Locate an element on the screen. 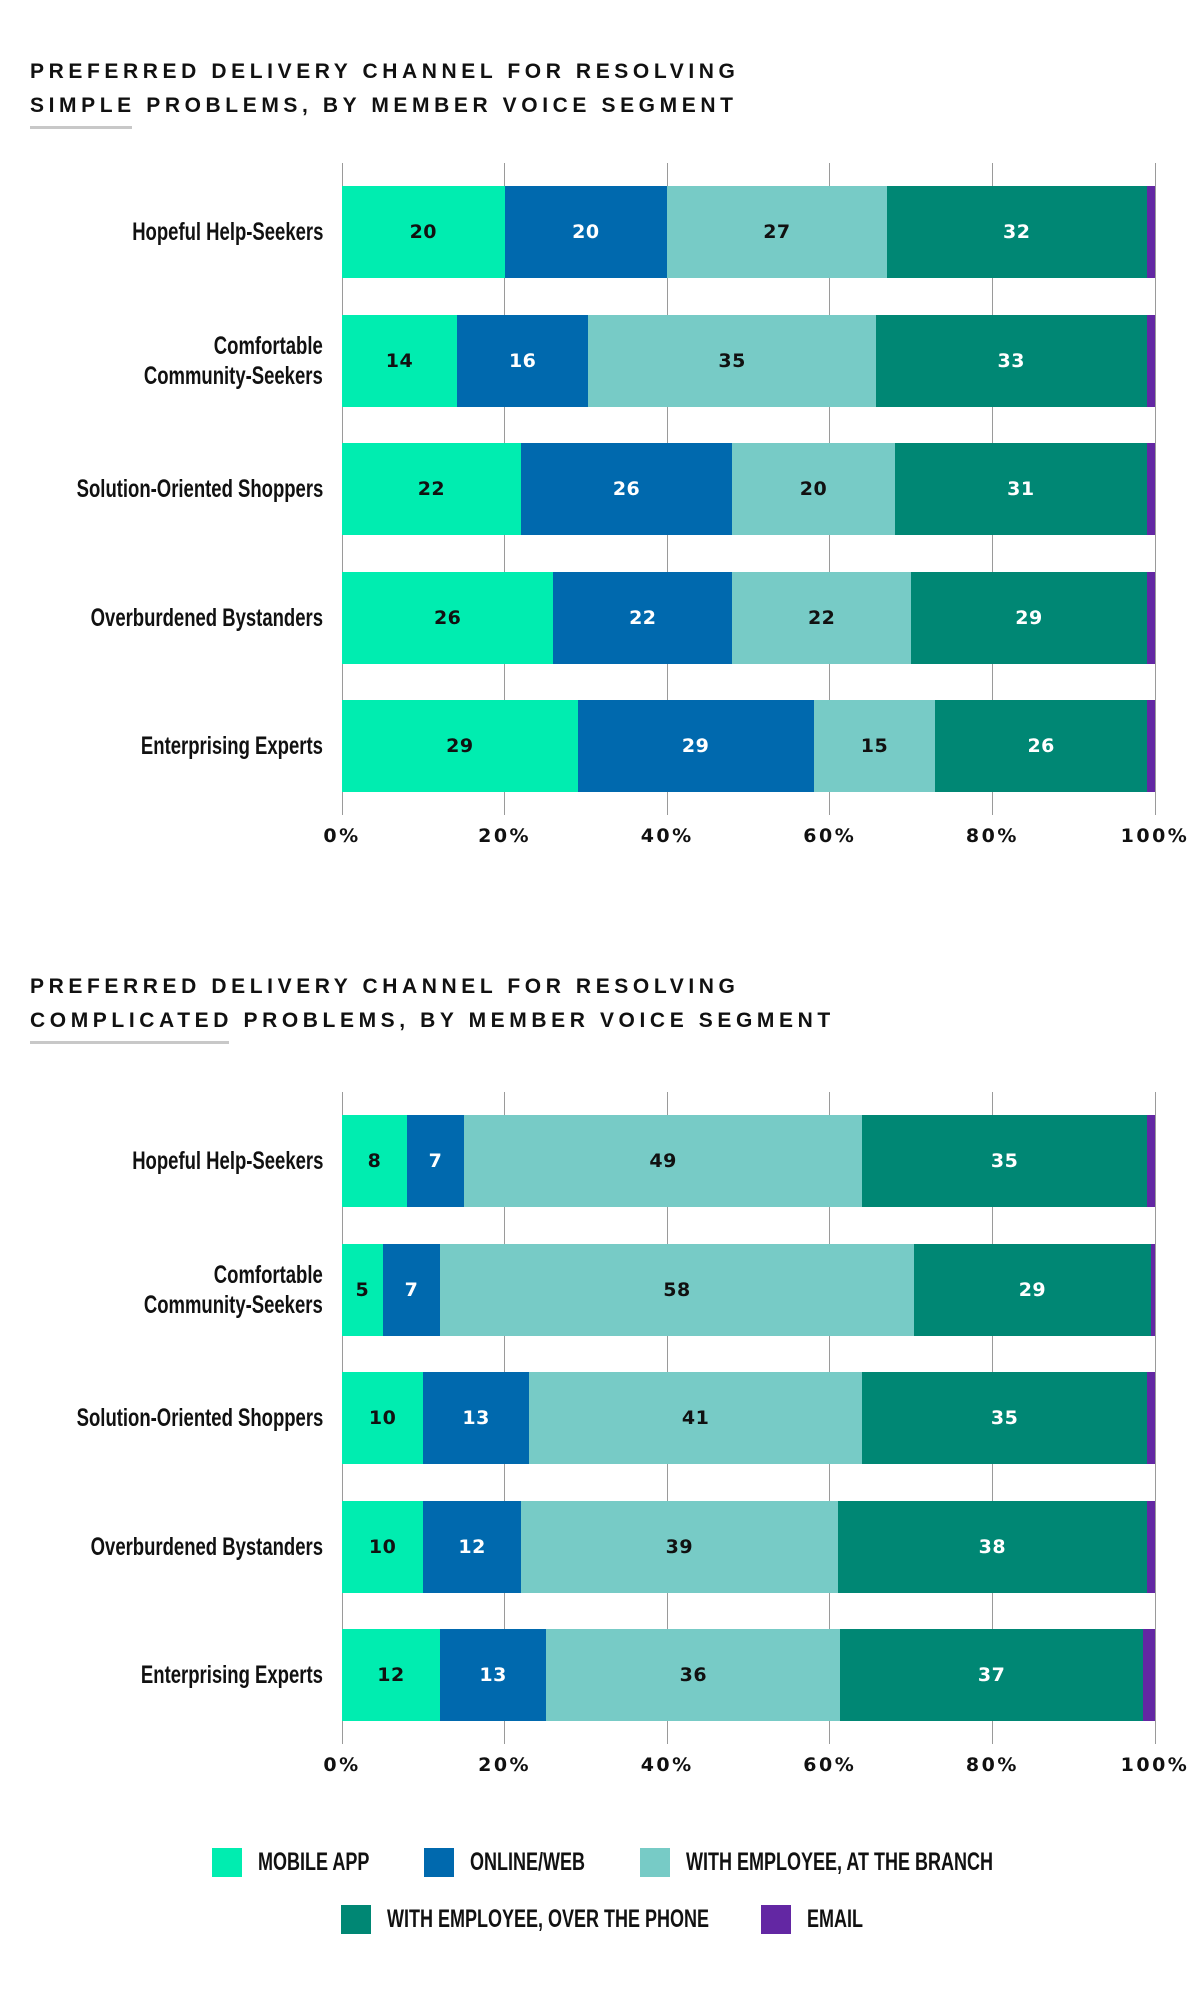  data-label: 15 is located at coordinates (874, 746).